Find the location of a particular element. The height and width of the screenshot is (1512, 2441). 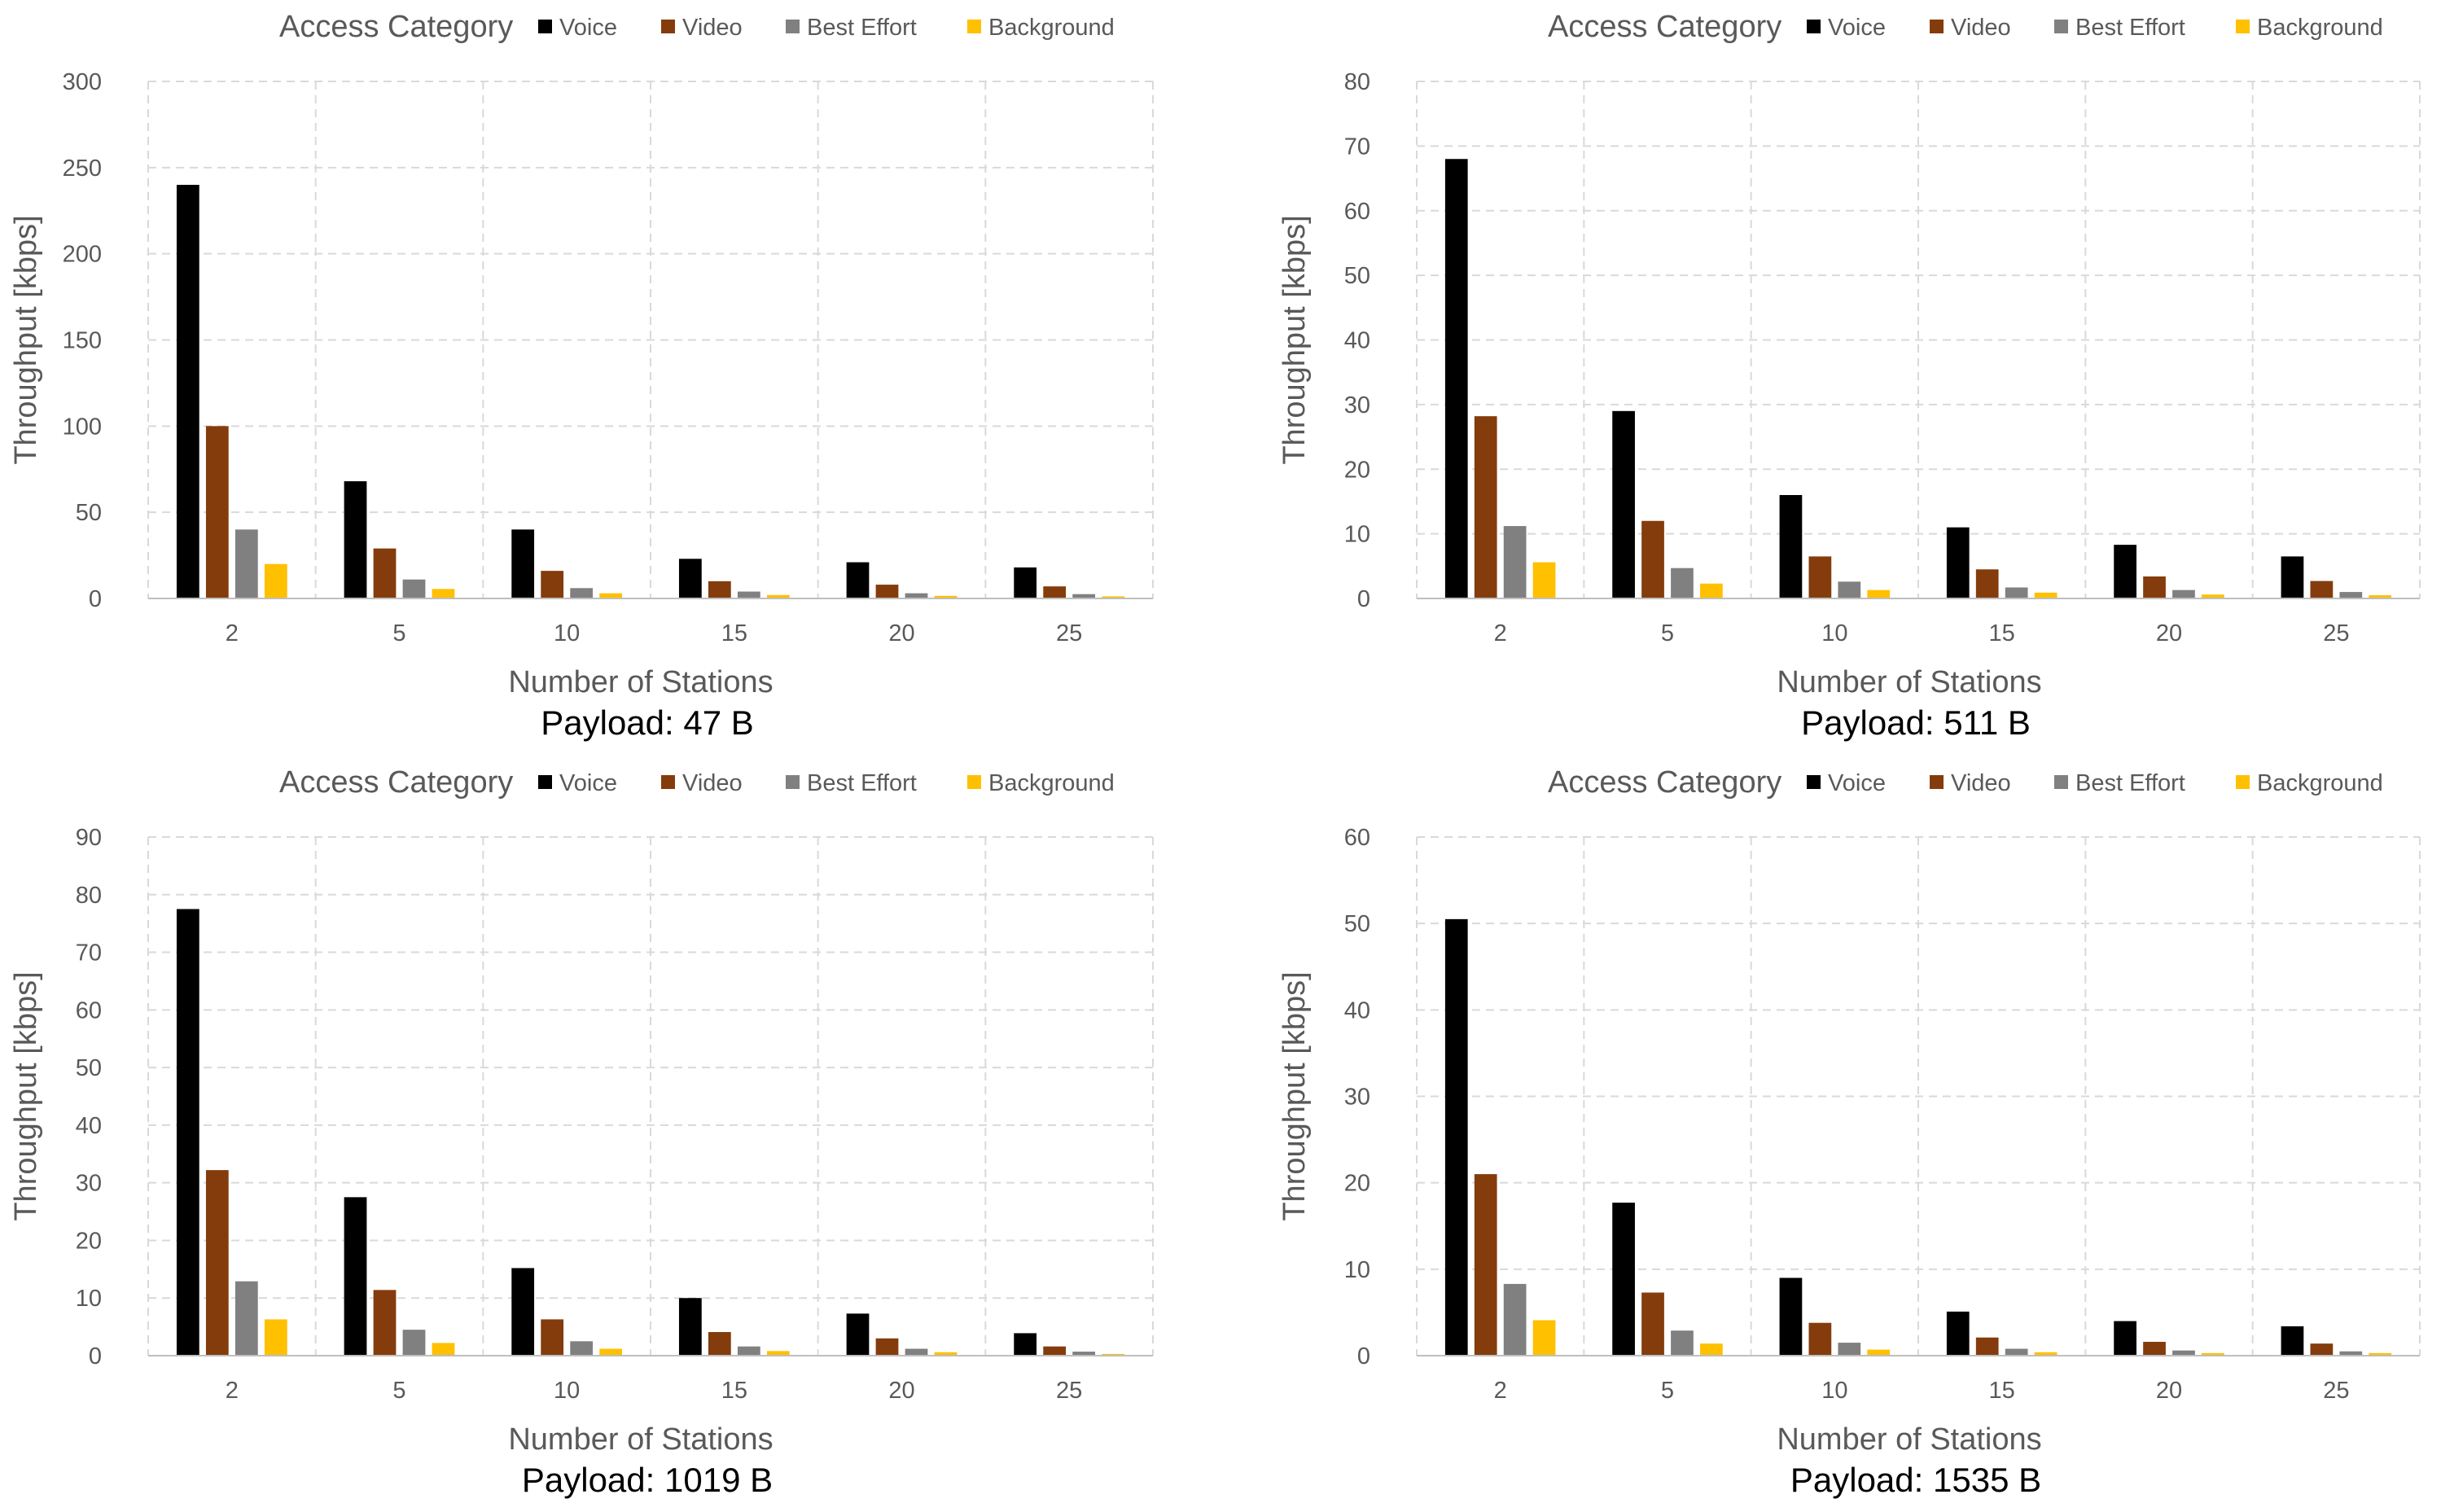

chart-caption: Payload: 1535 B is located at coordinates (1916, 1480).